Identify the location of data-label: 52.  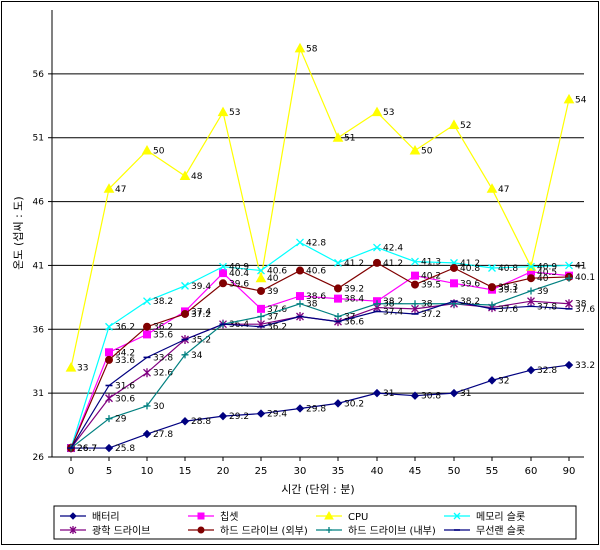
(465, 126).